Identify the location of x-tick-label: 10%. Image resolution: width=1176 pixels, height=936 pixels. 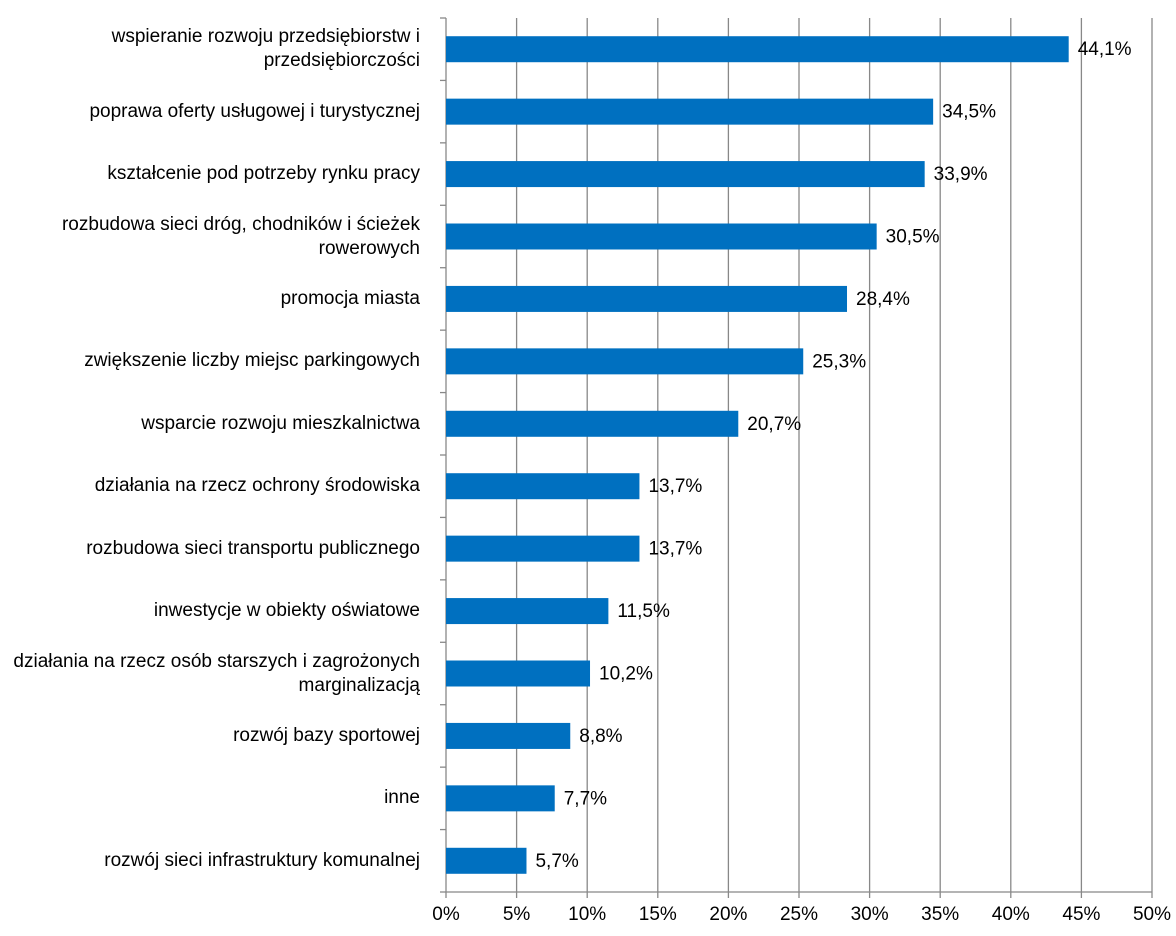
(587, 914).